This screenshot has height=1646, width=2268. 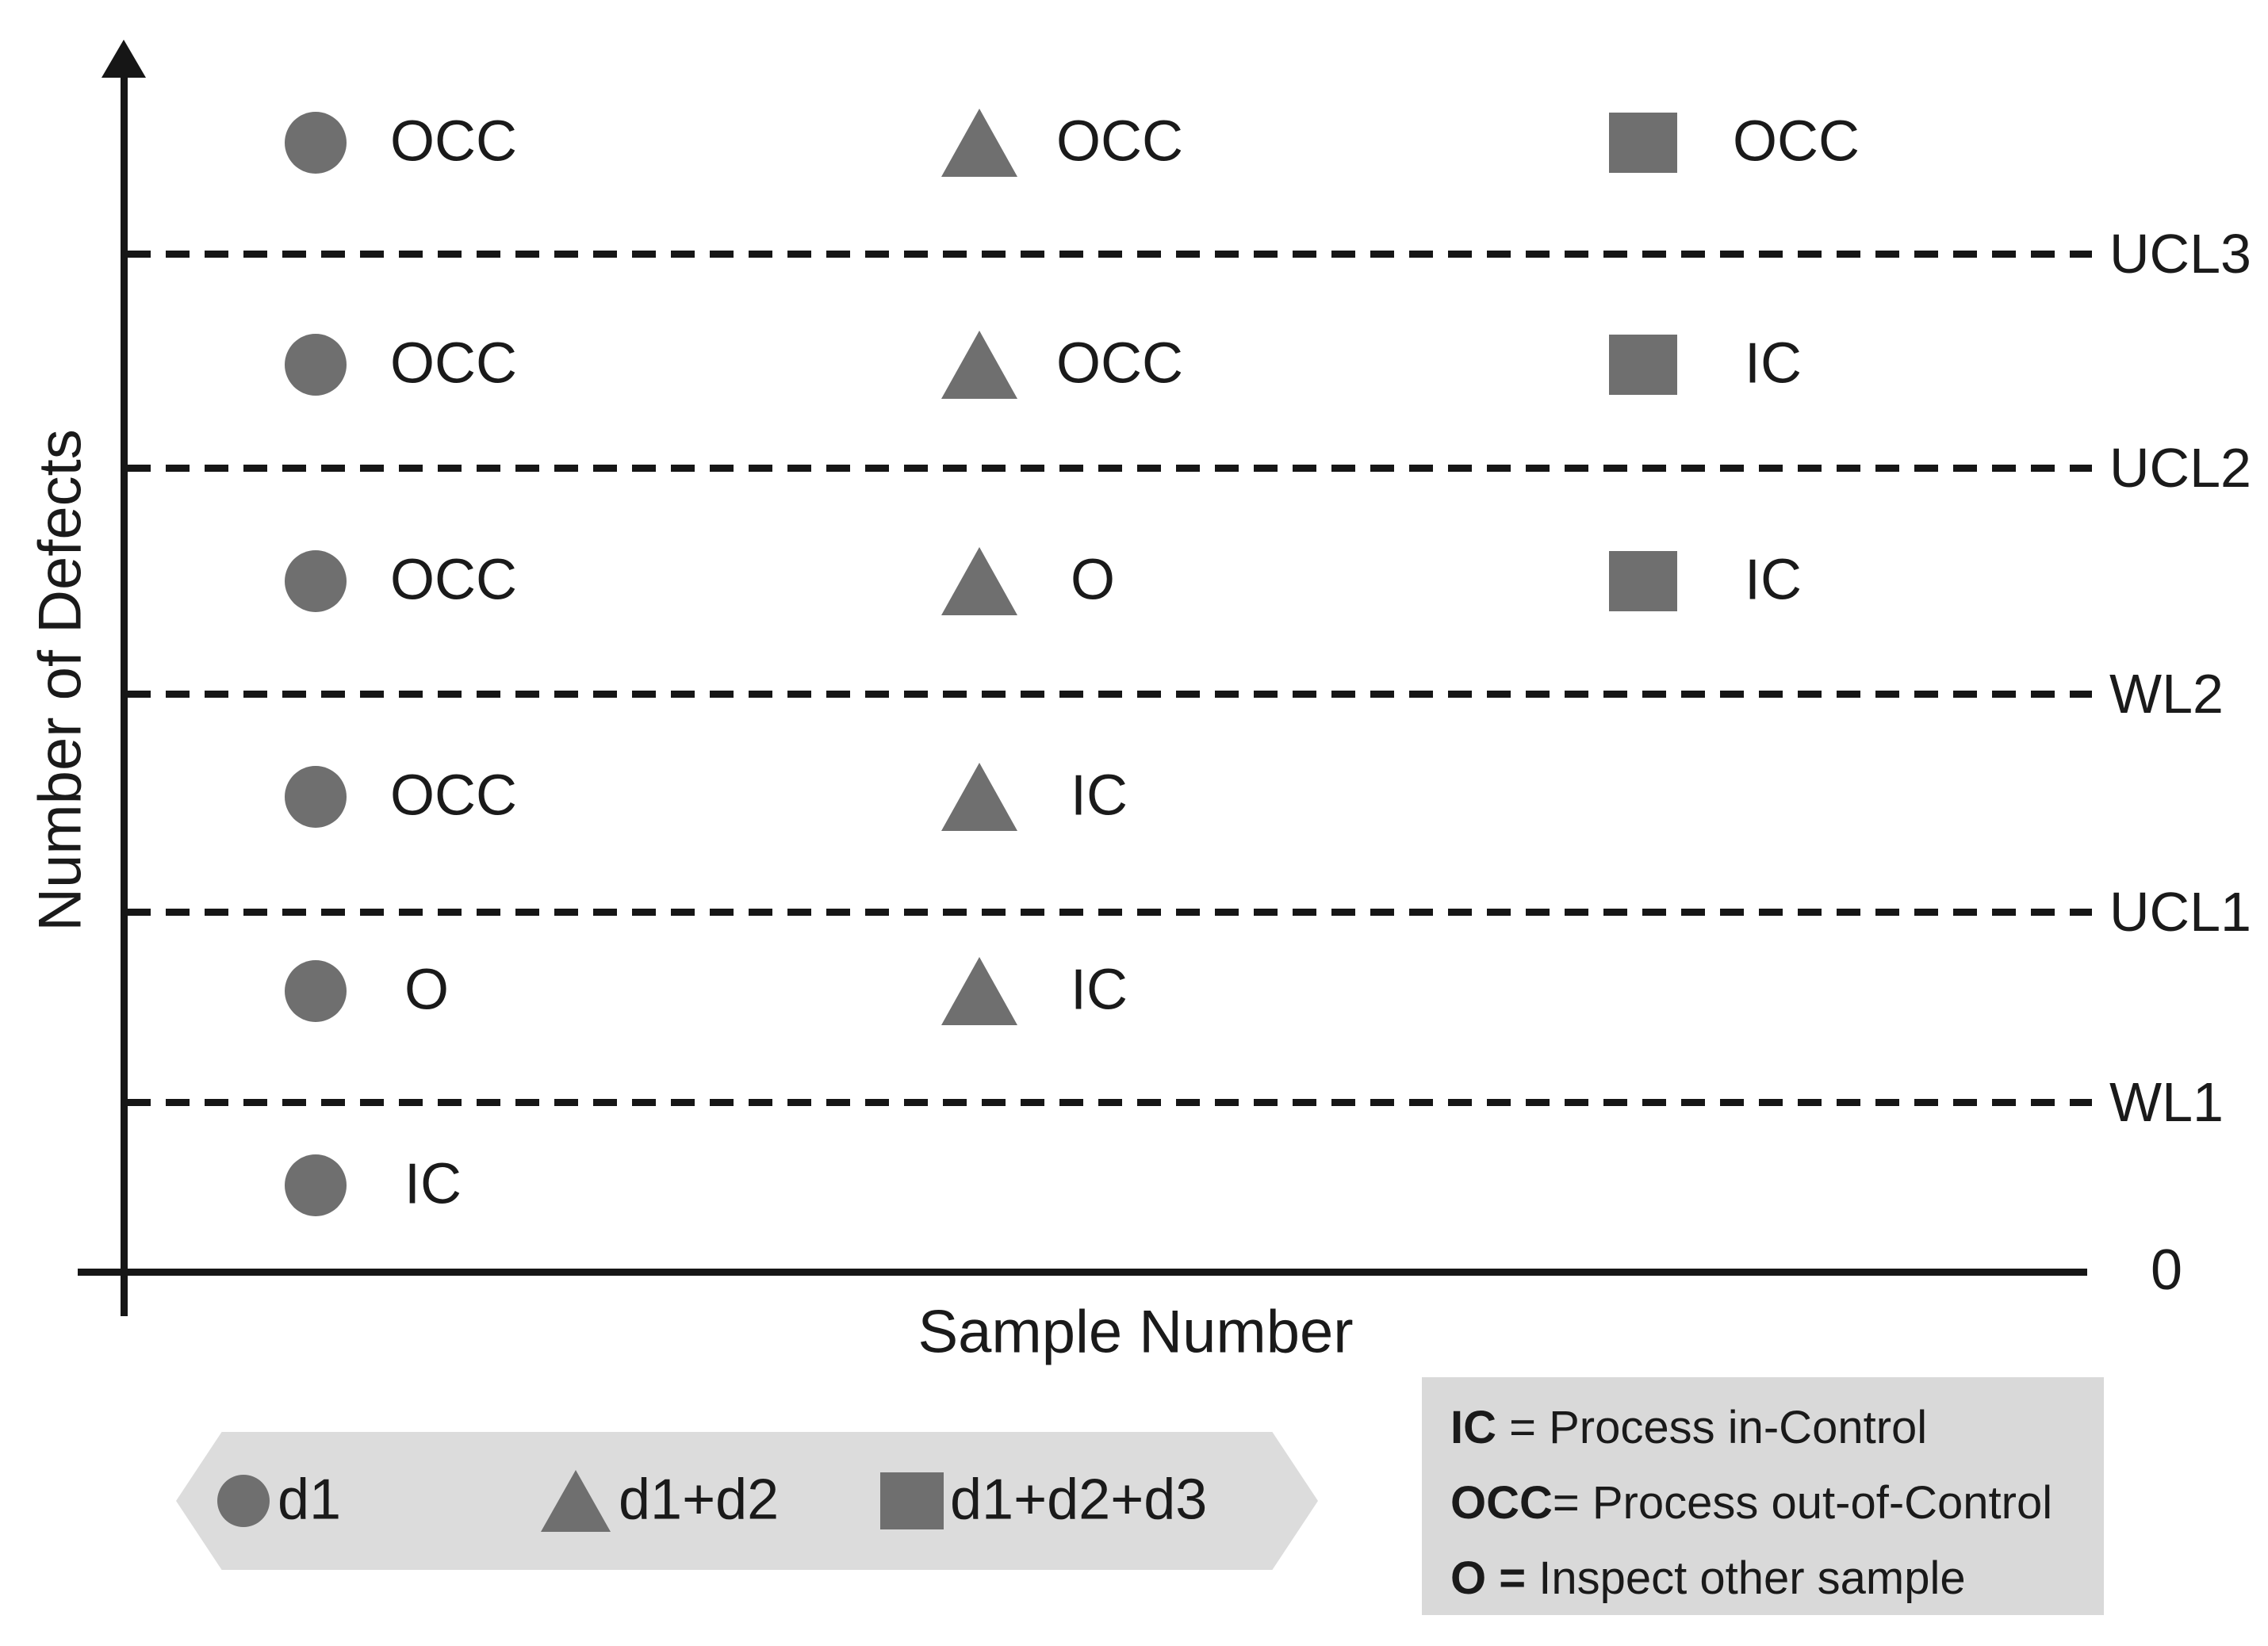 I want to click on legend-triangle-icon, so click(x=576, y=1501).